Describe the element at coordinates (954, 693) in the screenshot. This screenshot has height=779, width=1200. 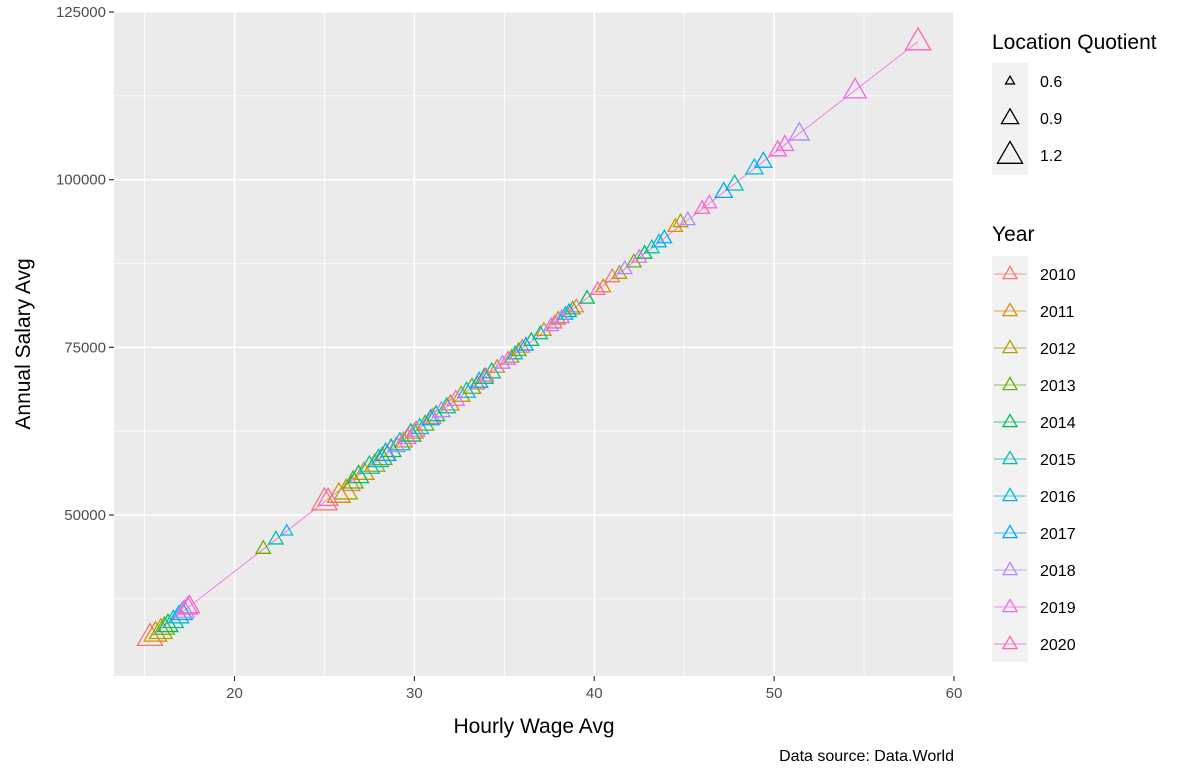
I see `x-tick-label-4: 60` at that location.